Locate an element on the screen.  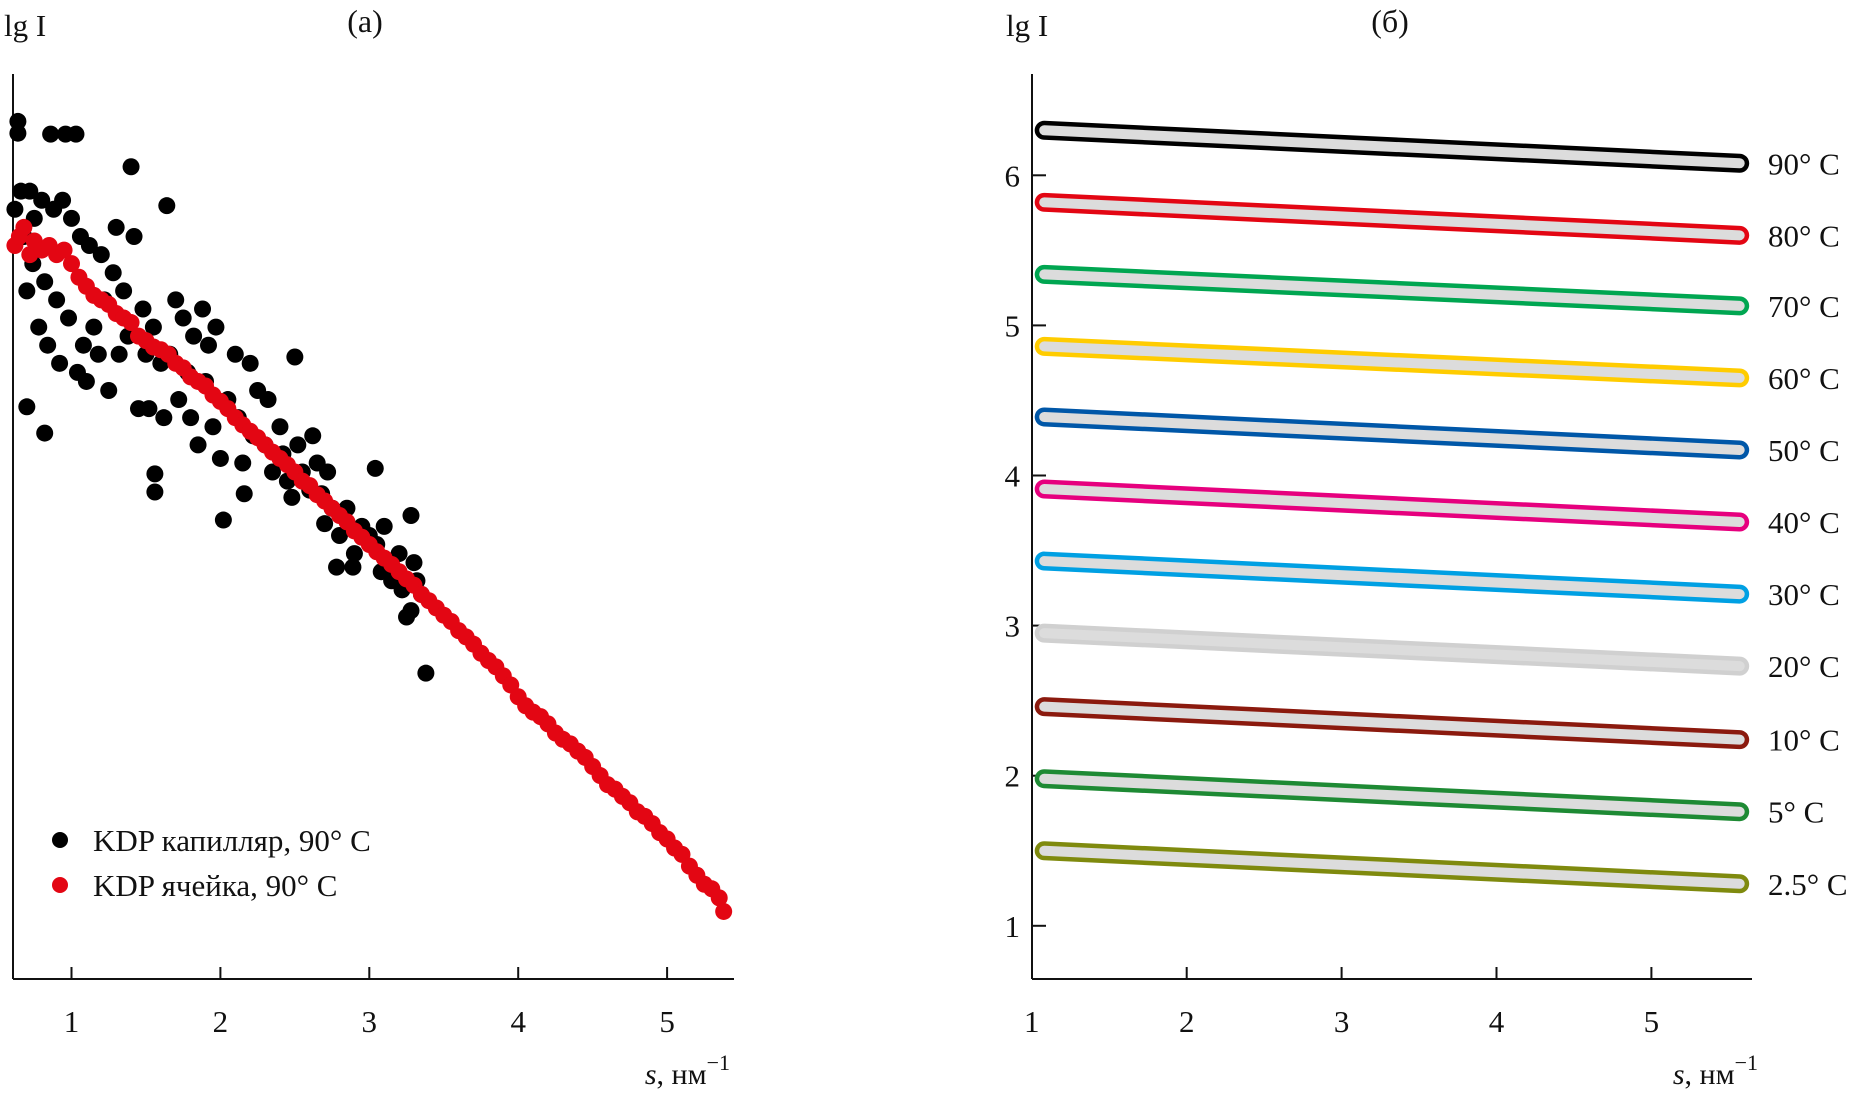
series-label: 60° C is located at coordinates (1804, 378).